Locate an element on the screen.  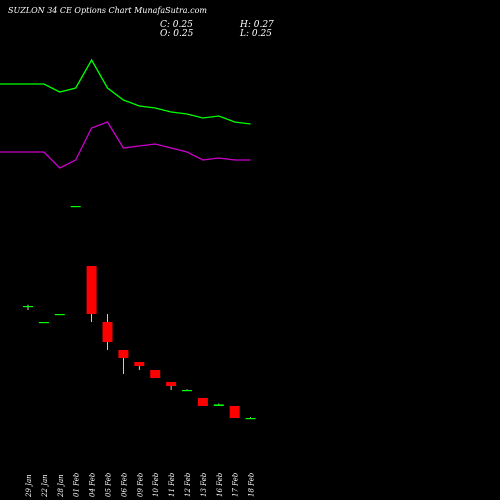
x-tick-label: 05 Feb is located at coordinates (109, 484).